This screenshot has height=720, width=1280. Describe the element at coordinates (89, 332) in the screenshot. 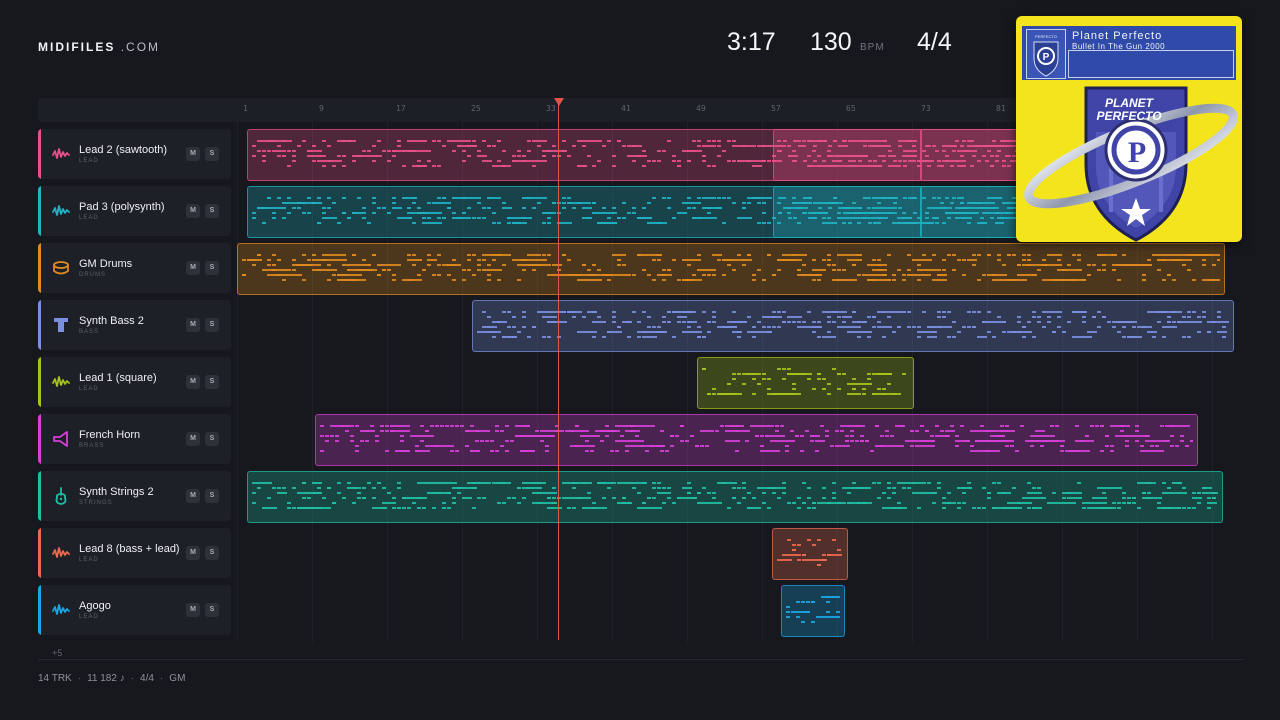

I see `track-category: BASS` at that location.